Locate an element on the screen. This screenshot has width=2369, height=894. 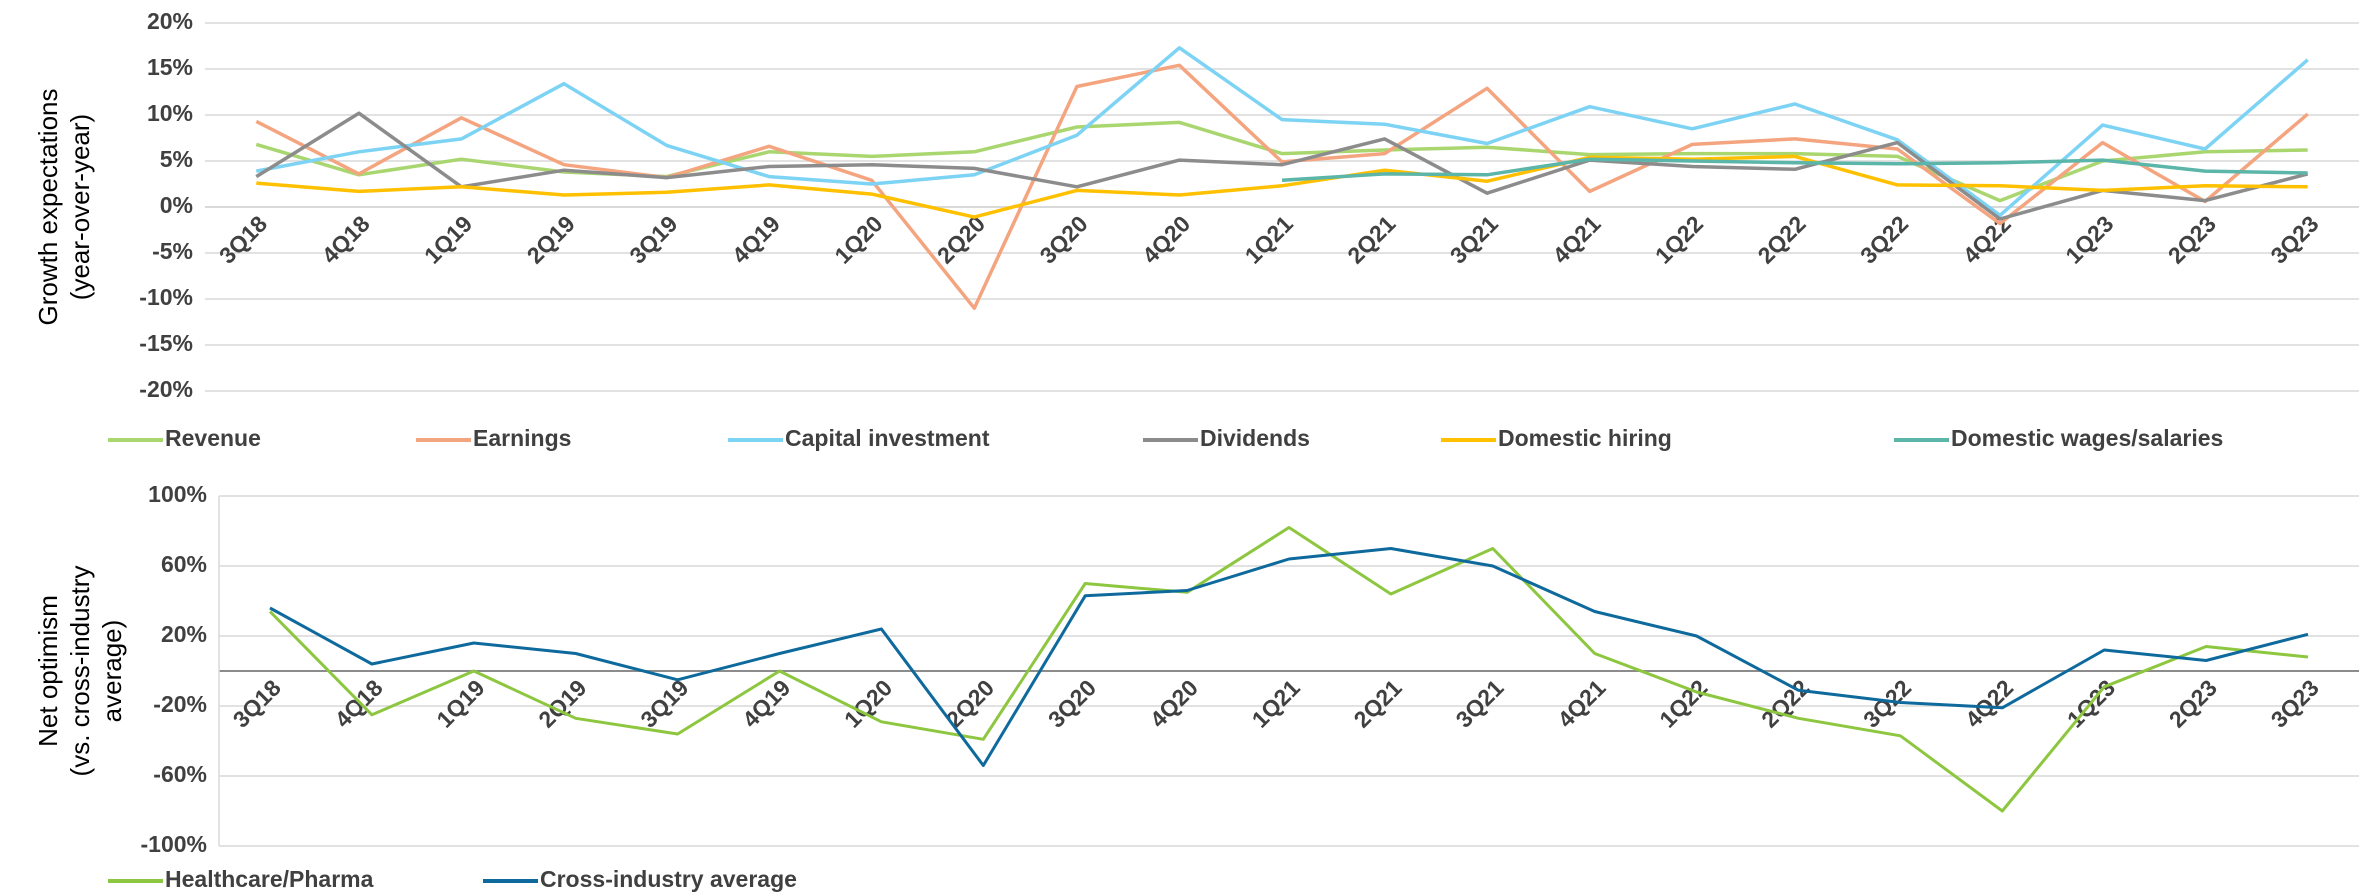
y-tick-label: -100% is located at coordinates (174, 844).